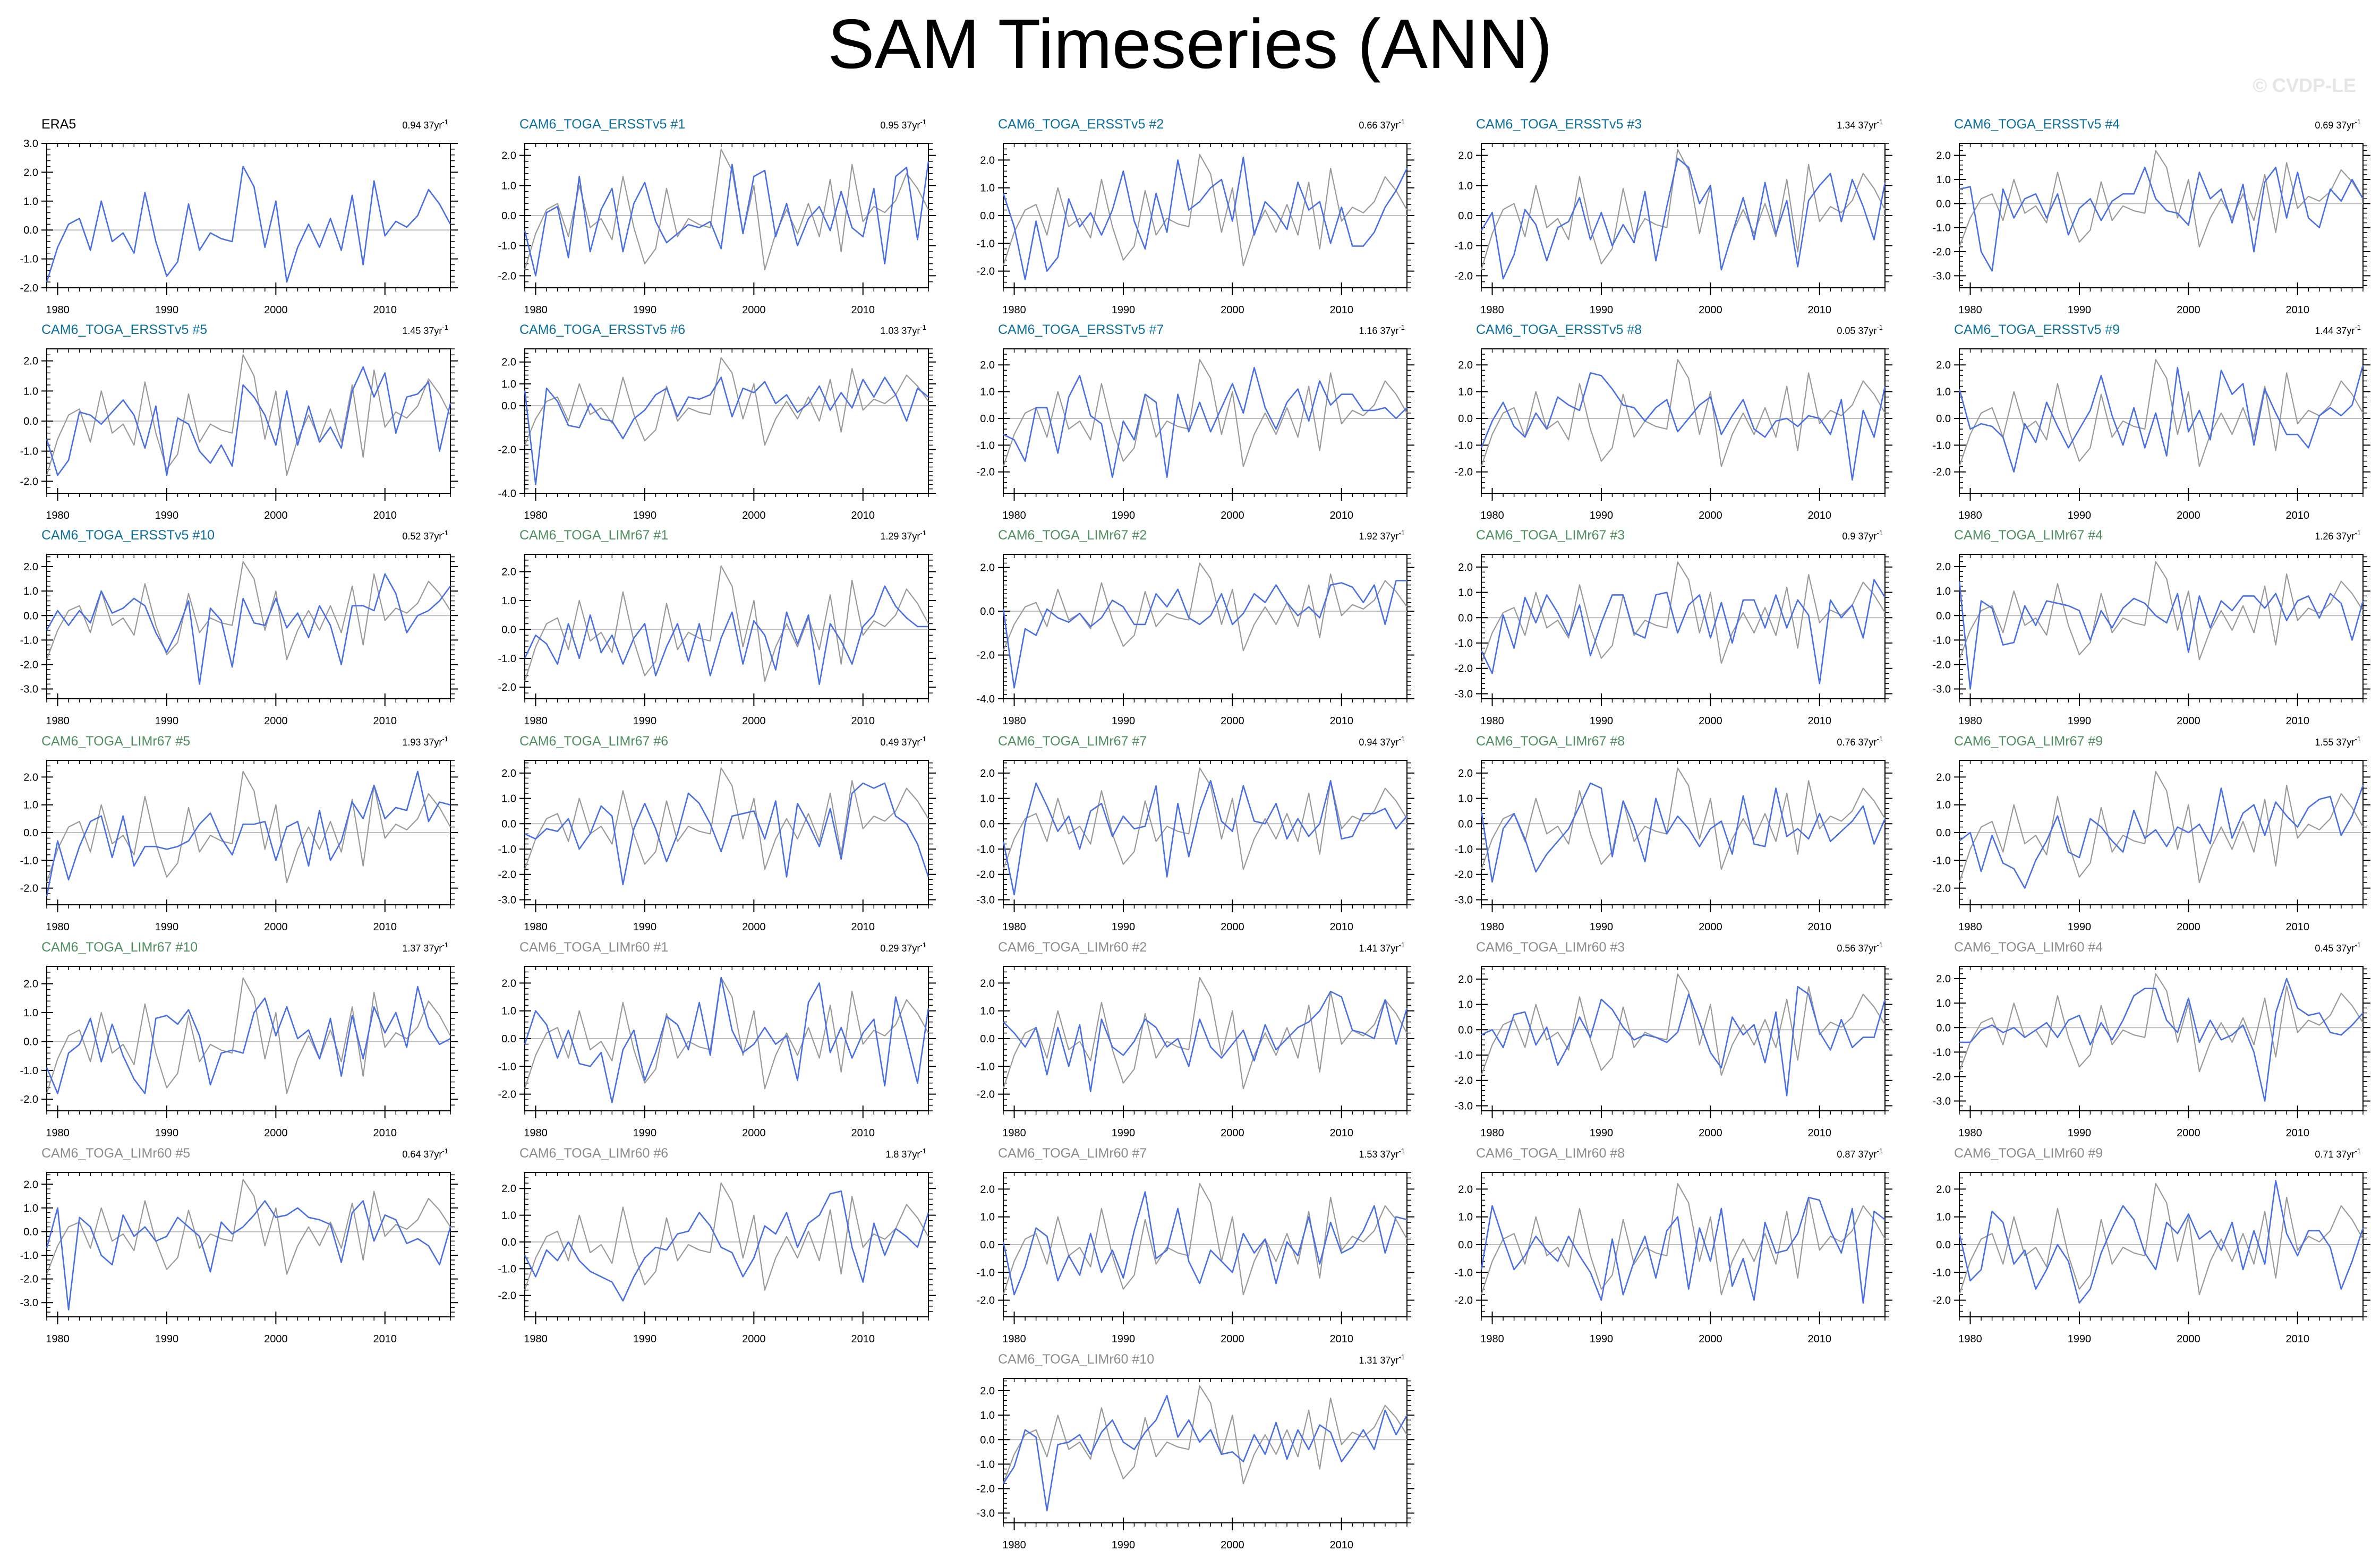 This screenshot has height=1568, width=2380. What do you see at coordinates (905, 1153) in the screenshot?
I see `panel-trend: 1.8 37yr-1` at bounding box center [905, 1153].